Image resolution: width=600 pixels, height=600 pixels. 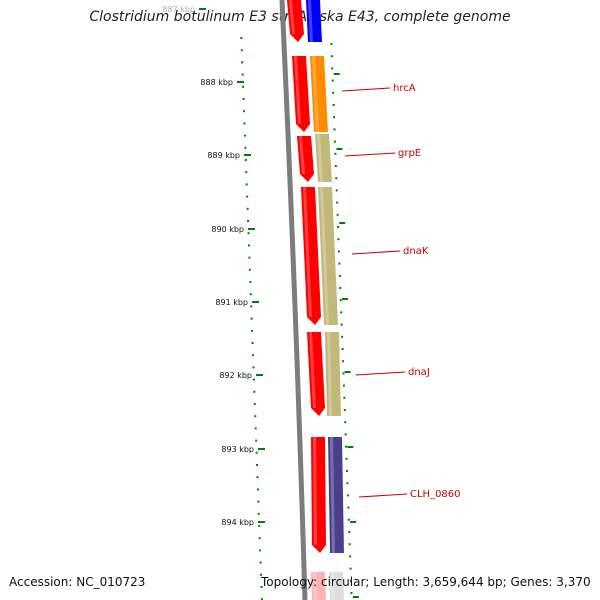 What do you see at coordinates (416, 251) in the screenshot?
I see `gene-label-dnaK: dnaK` at bounding box center [416, 251].